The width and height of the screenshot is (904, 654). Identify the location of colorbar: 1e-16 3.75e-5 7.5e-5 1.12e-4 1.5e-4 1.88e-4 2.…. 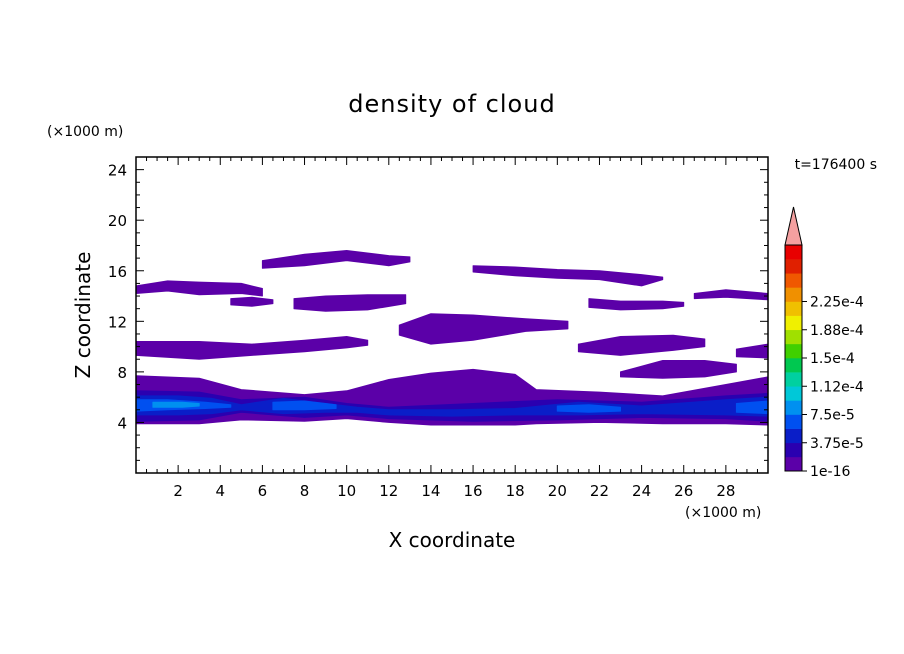
(824, 343).